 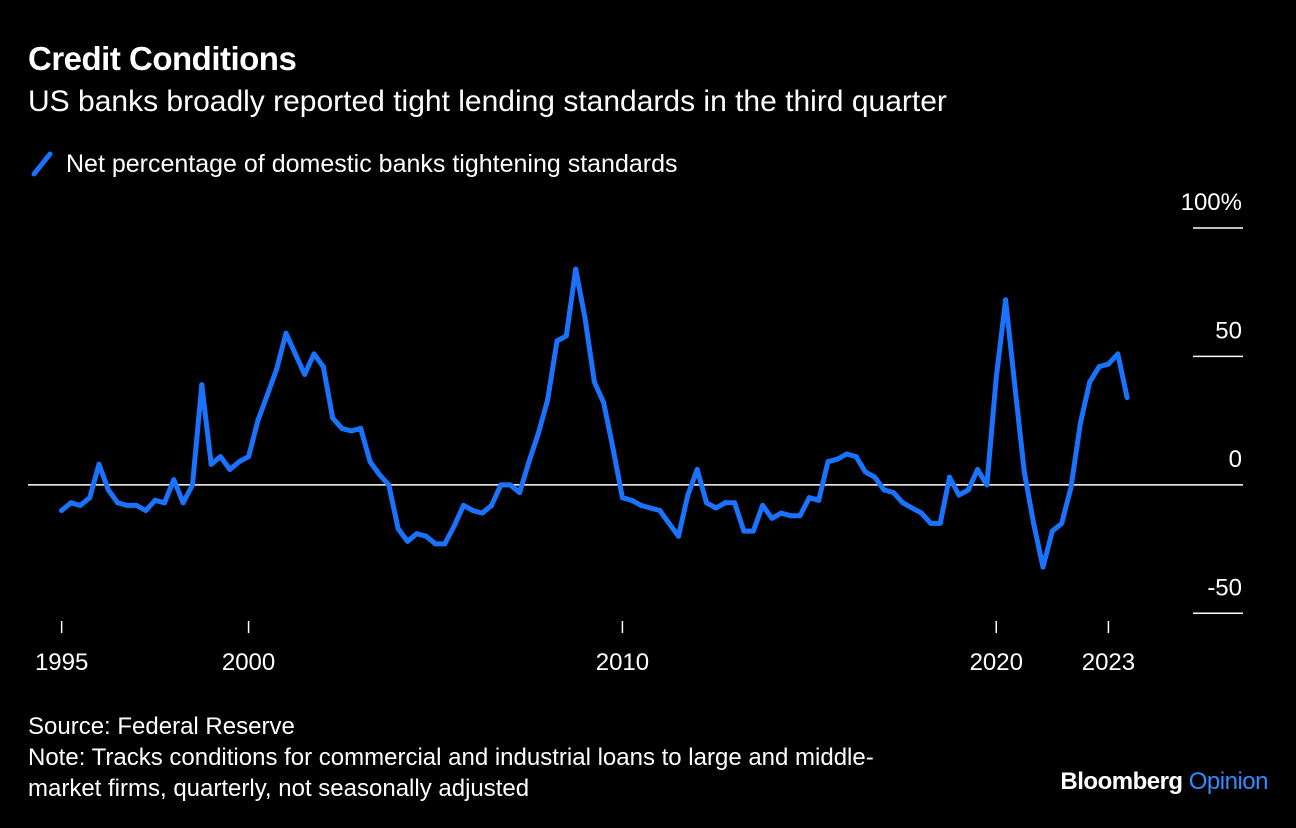 I want to click on y-tick-label: 0, so click(x=1235, y=459).